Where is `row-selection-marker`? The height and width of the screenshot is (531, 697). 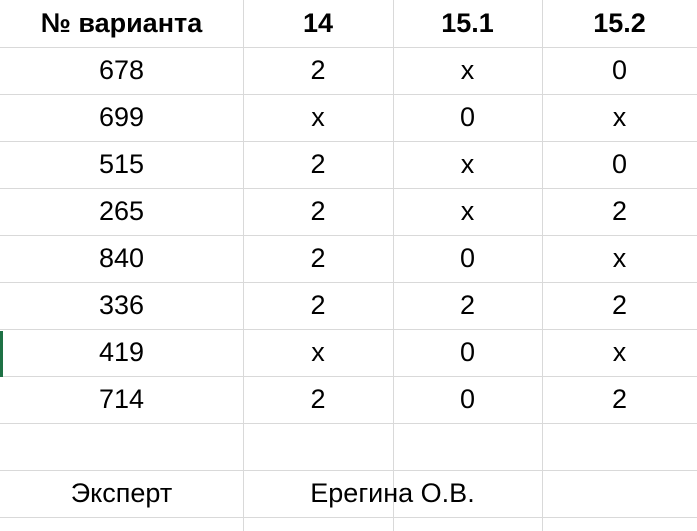
row-selection-marker is located at coordinates (1, 354).